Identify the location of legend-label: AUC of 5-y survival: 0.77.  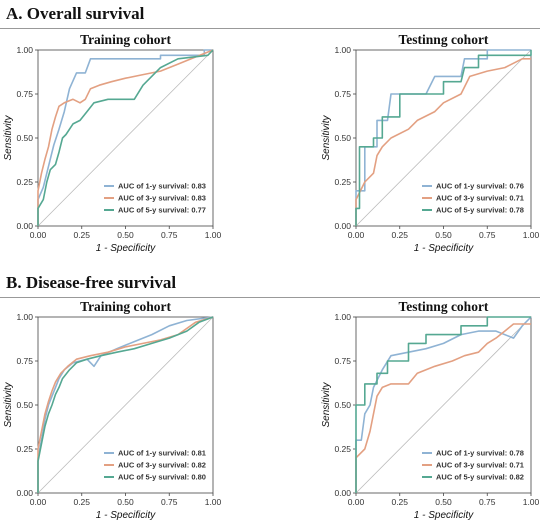
(162, 210).